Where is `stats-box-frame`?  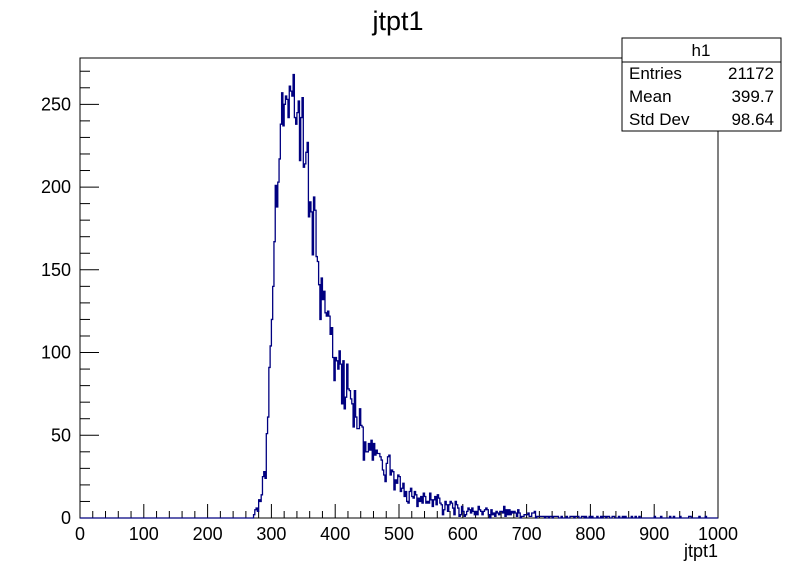 stats-box-frame is located at coordinates (701, 84).